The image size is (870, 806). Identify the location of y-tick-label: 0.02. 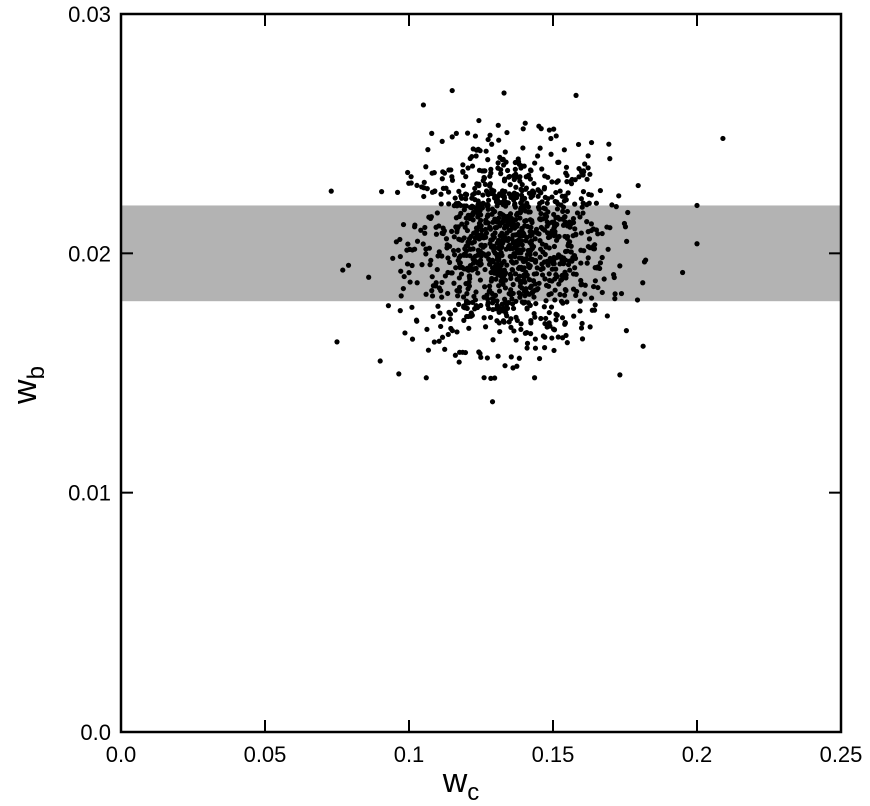
(89, 253).